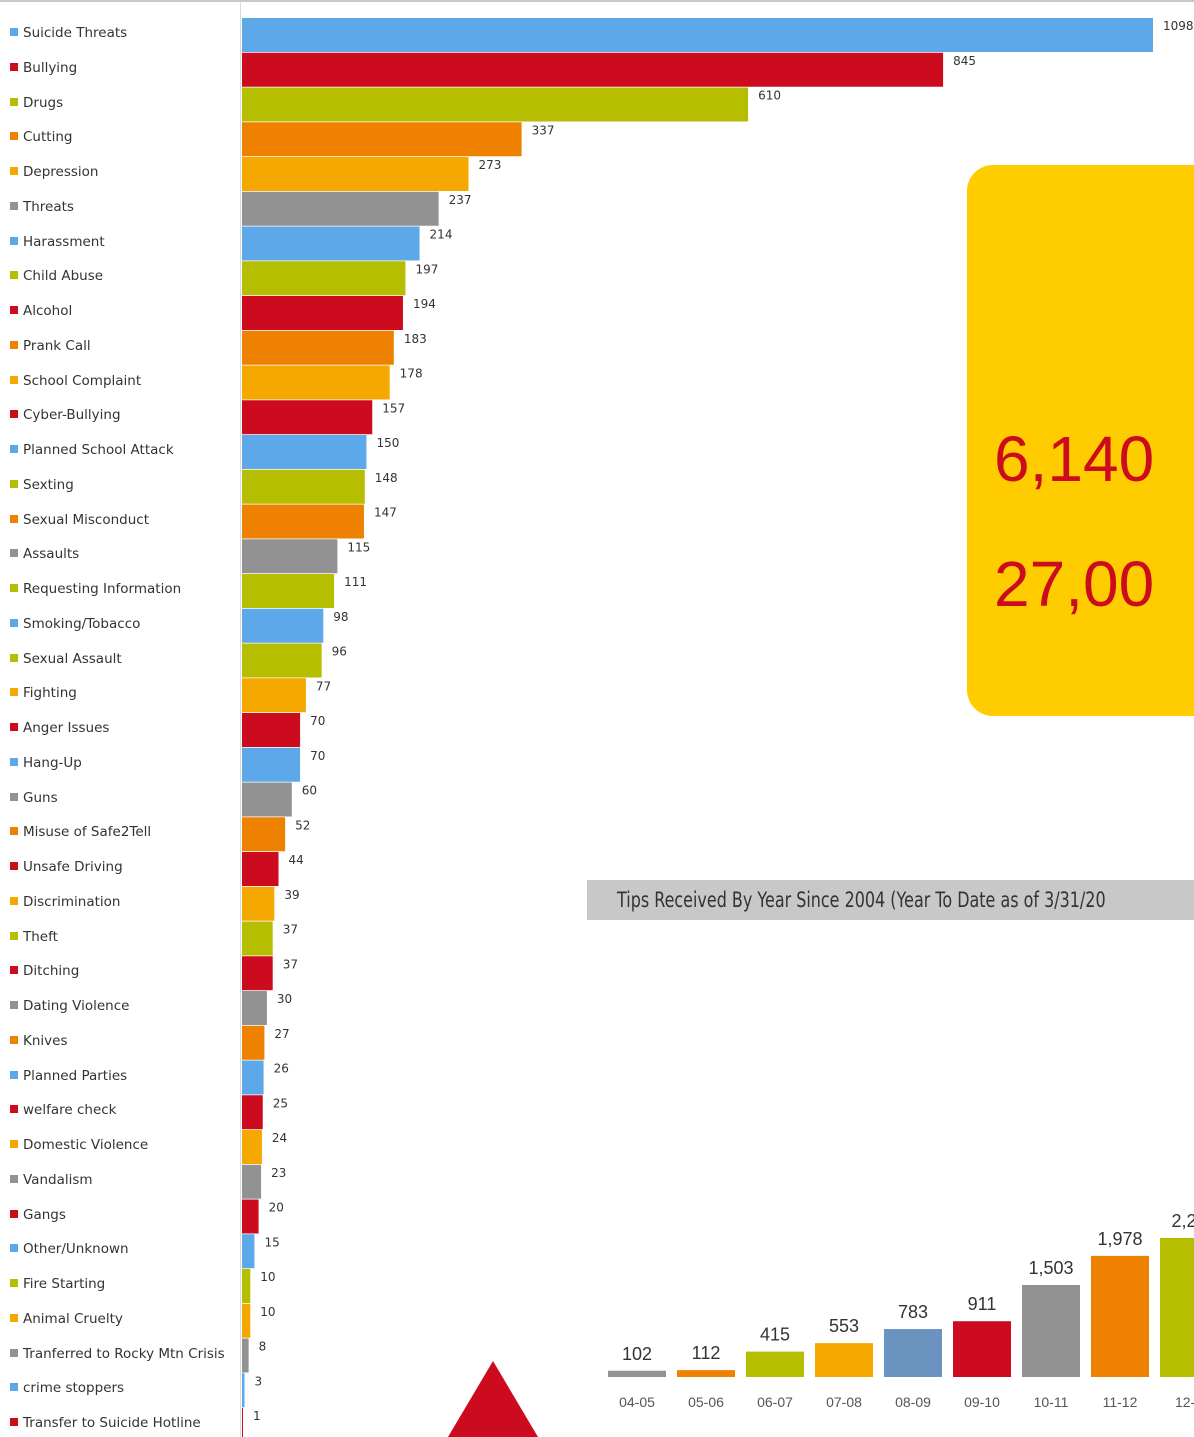  What do you see at coordinates (75, 33) in the screenshot?
I see `legend-label-0: Suicide Threats` at bounding box center [75, 33].